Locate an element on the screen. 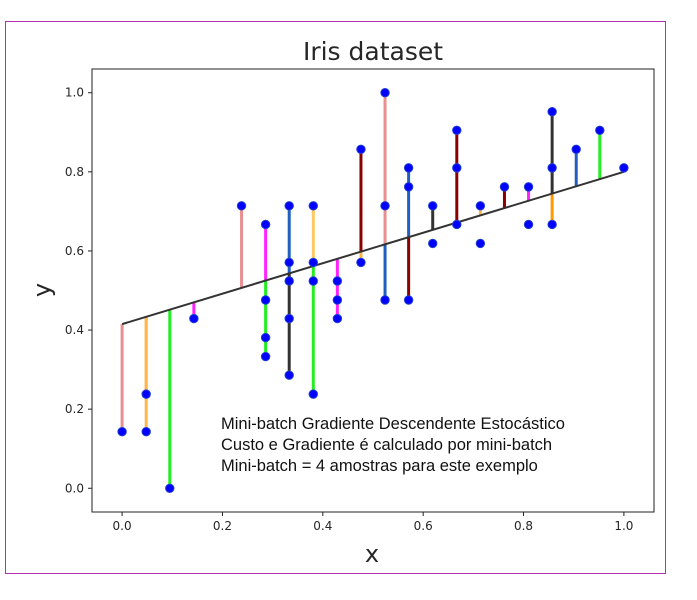 The height and width of the screenshot is (600, 697). x-tick-label: 0.4 is located at coordinates (322, 526).